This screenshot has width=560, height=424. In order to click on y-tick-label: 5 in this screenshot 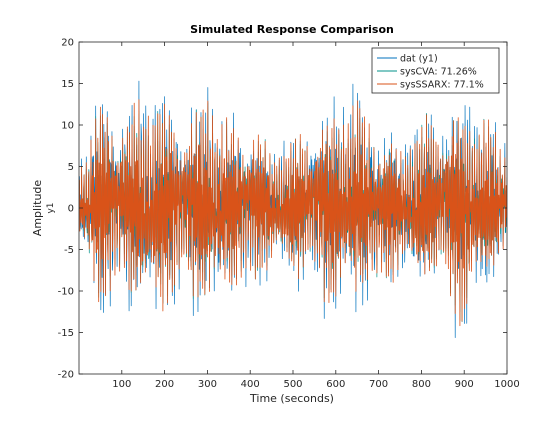, I will do `click(71, 167)`.